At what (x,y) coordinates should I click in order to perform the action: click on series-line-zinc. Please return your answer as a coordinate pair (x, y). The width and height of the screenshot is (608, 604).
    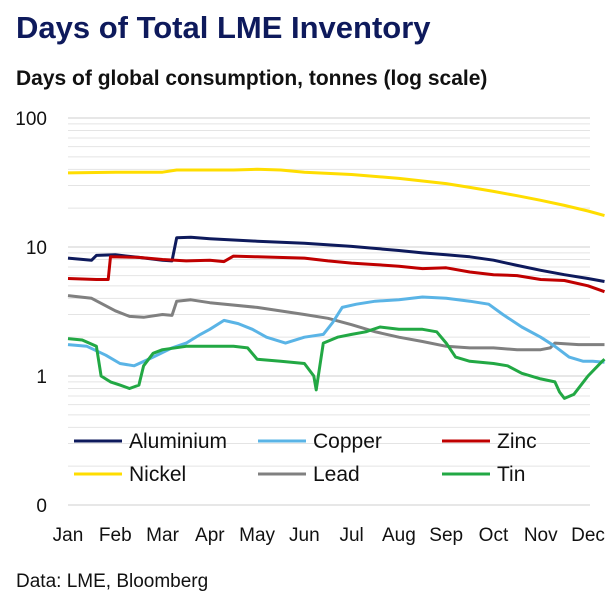
    Looking at the image, I should click on (336, 274).